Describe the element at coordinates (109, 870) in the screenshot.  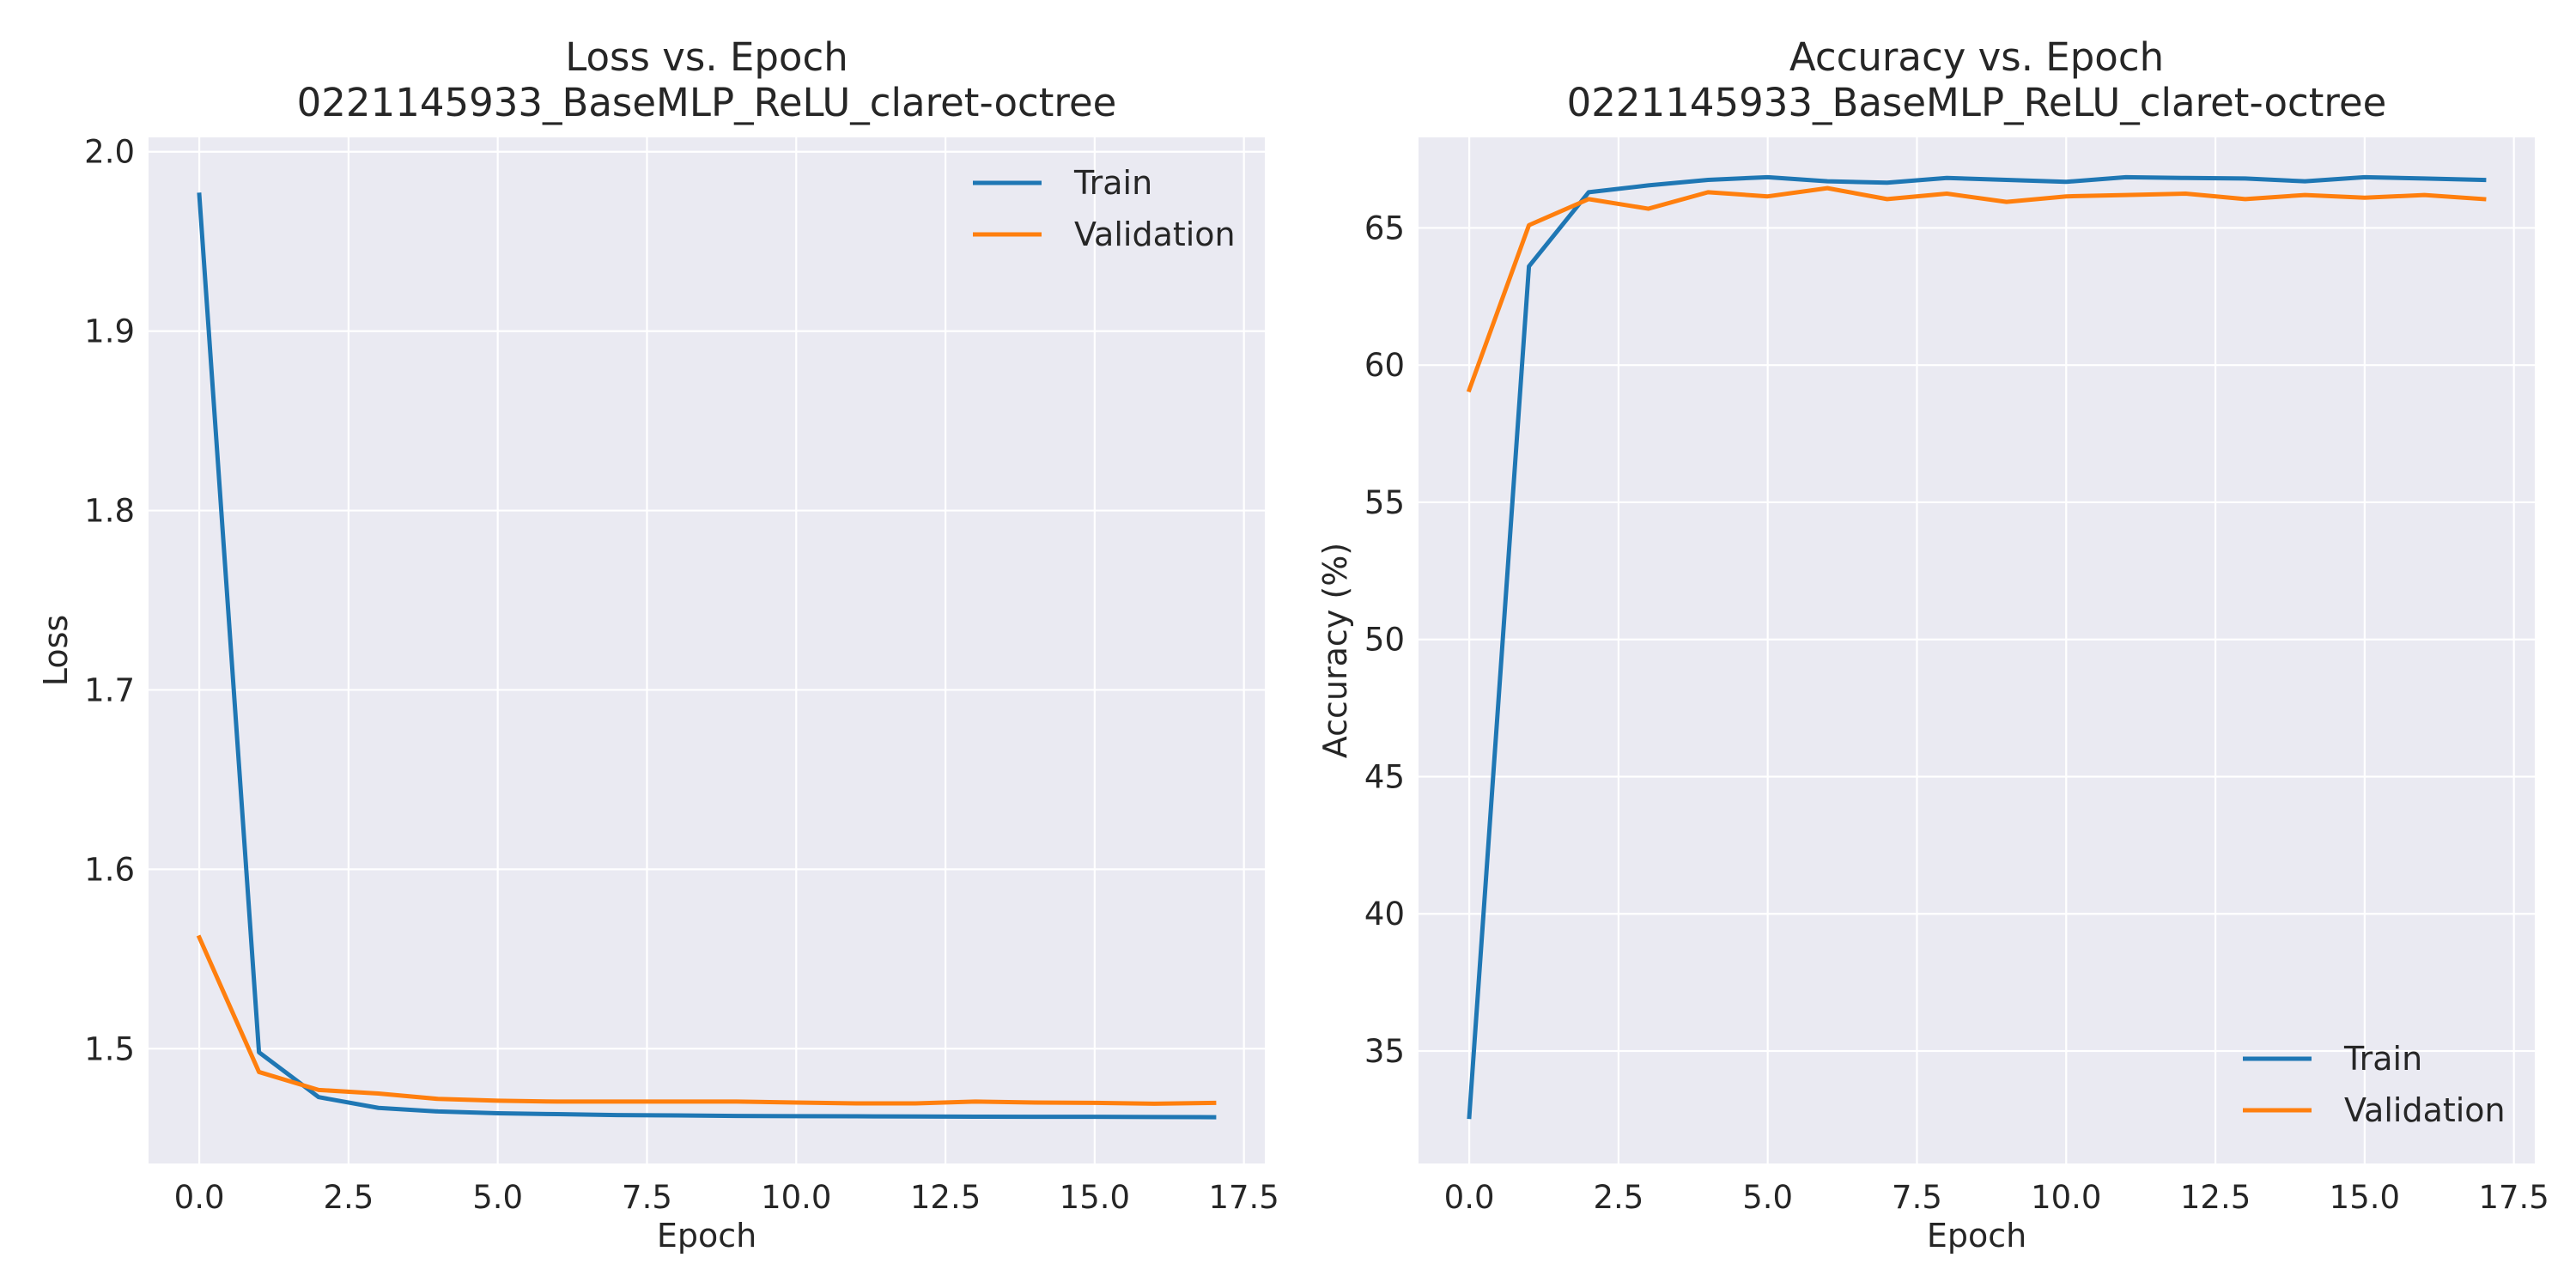
I see `y-tick-label: 1.6` at that location.